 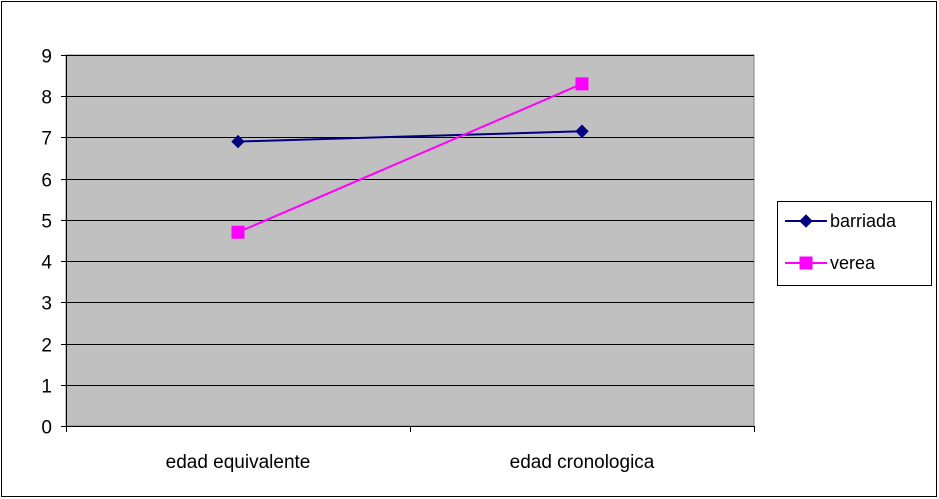 I want to click on series-line-verea, so click(x=410, y=158).